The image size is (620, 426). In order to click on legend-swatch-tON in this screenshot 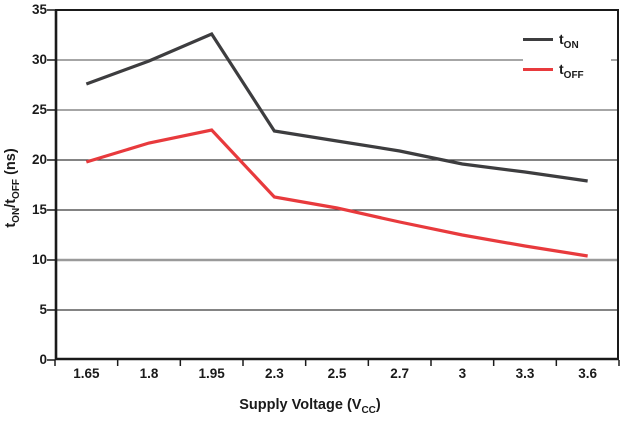, I will do `click(538, 39)`.